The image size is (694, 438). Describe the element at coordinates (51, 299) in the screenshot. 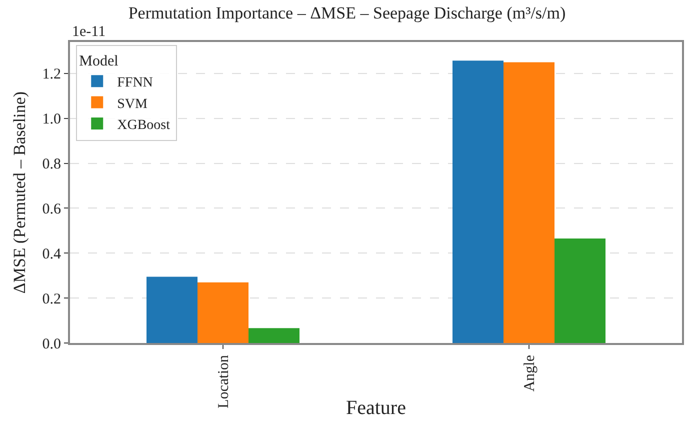

I see `y-tick-label: 0.2` at that location.